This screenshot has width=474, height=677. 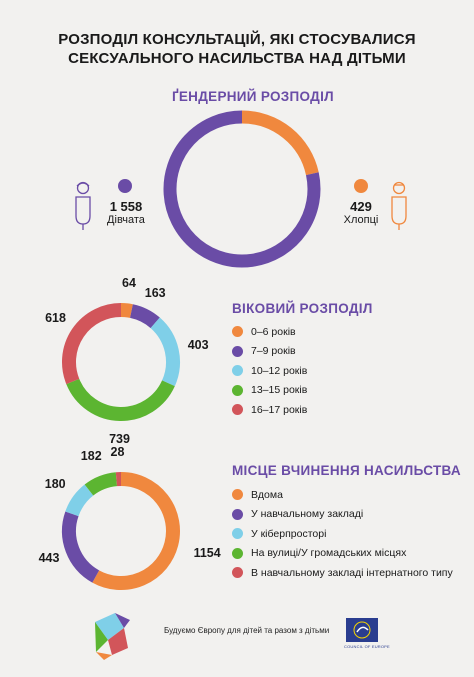 I want to click on girls-stat: 1 558 Дівчата, so click(x=126, y=212).